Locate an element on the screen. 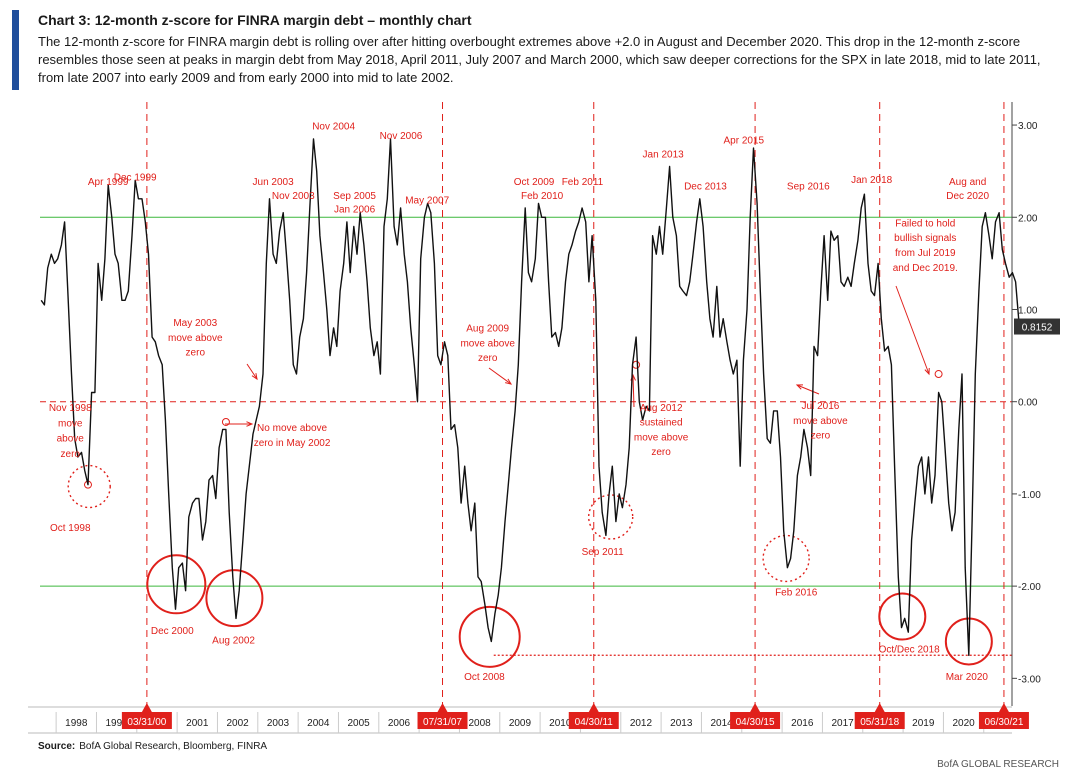 Image resolution: width=1073 pixels, height=779 pixels. annotation-label: Nov 2006 is located at coordinates (401, 136).